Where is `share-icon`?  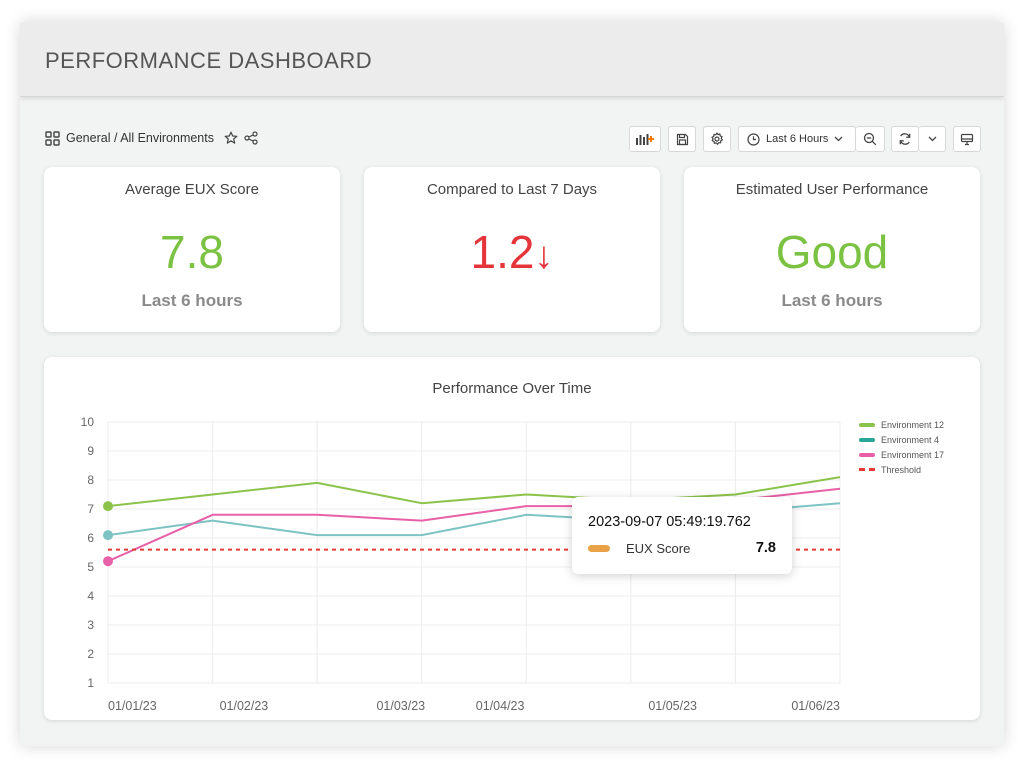 share-icon is located at coordinates (251, 138).